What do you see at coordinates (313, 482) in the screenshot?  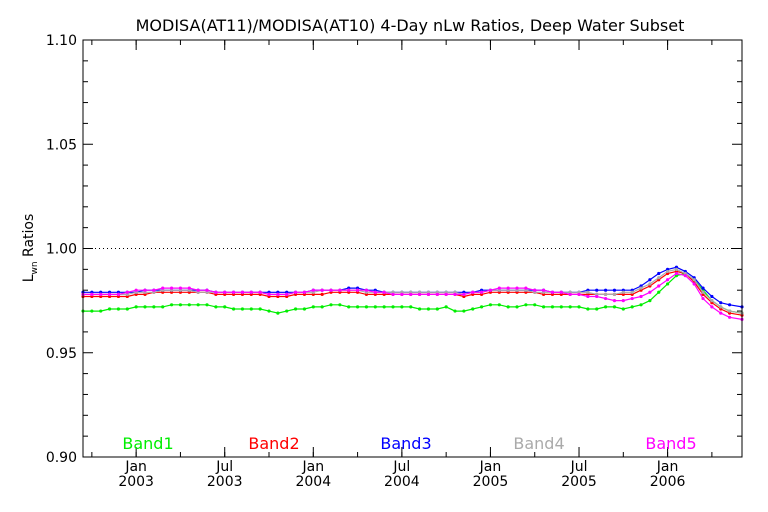 I see `x-tick-label-year: 2004` at bounding box center [313, 482].